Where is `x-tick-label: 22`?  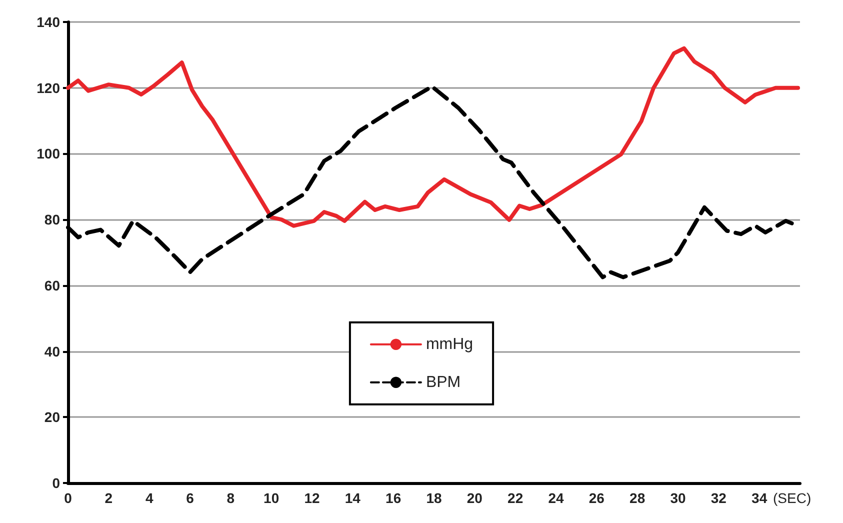
x-tick-label: 22 is located at coordinates (516, 498).